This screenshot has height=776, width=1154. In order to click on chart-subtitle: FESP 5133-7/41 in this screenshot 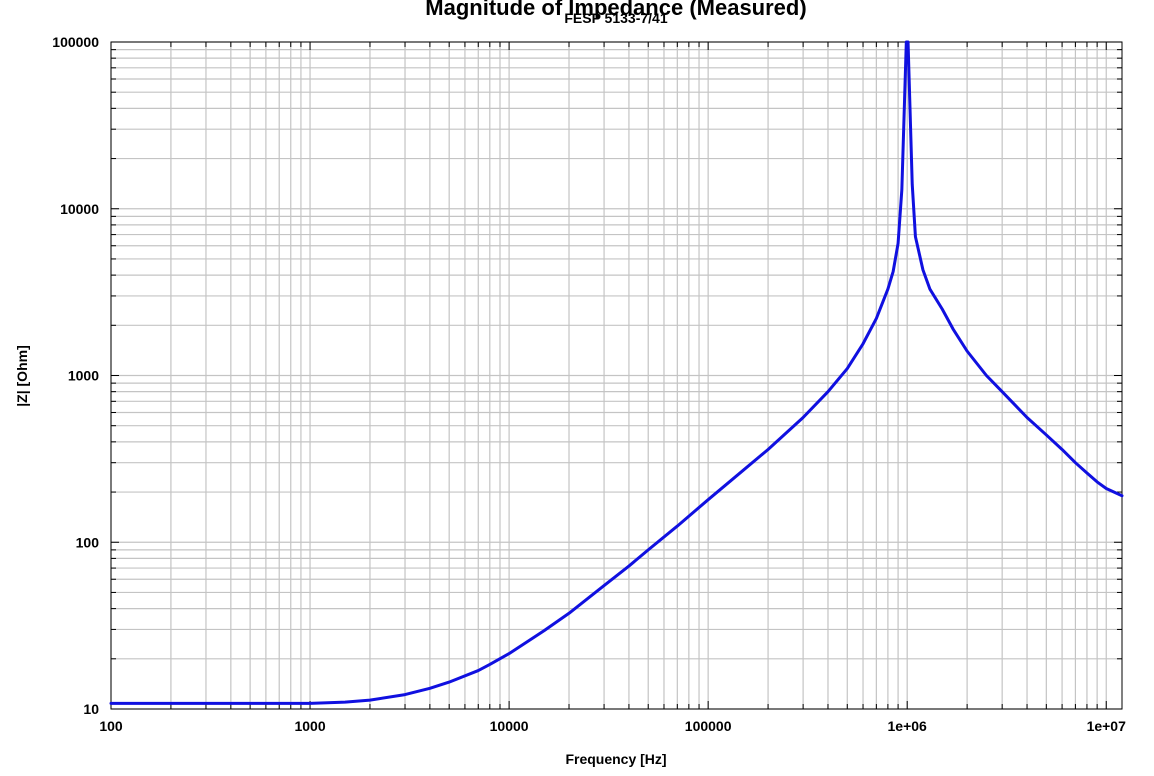, I will do `click(615, 18)`.